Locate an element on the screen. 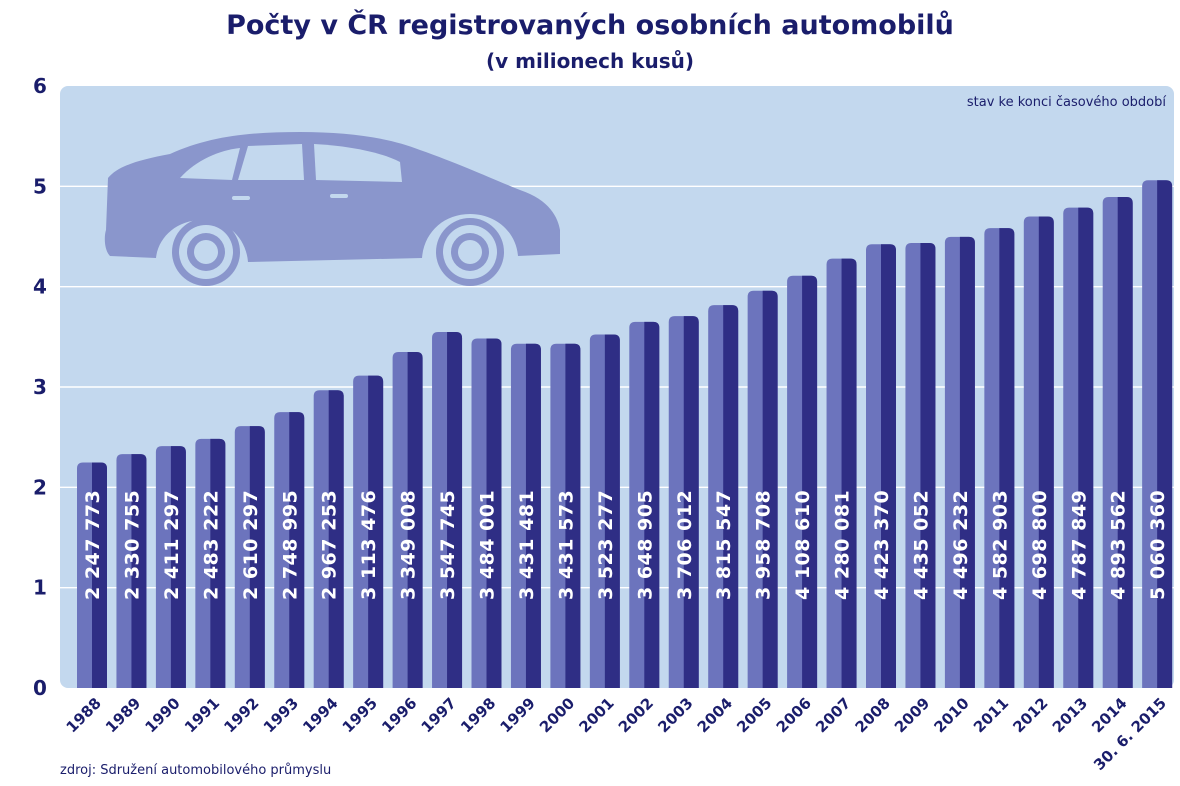 The width and height of the screenshot is (1180, 786). bar-value-label: 4 423 370 is located at coordinates (882, 545).